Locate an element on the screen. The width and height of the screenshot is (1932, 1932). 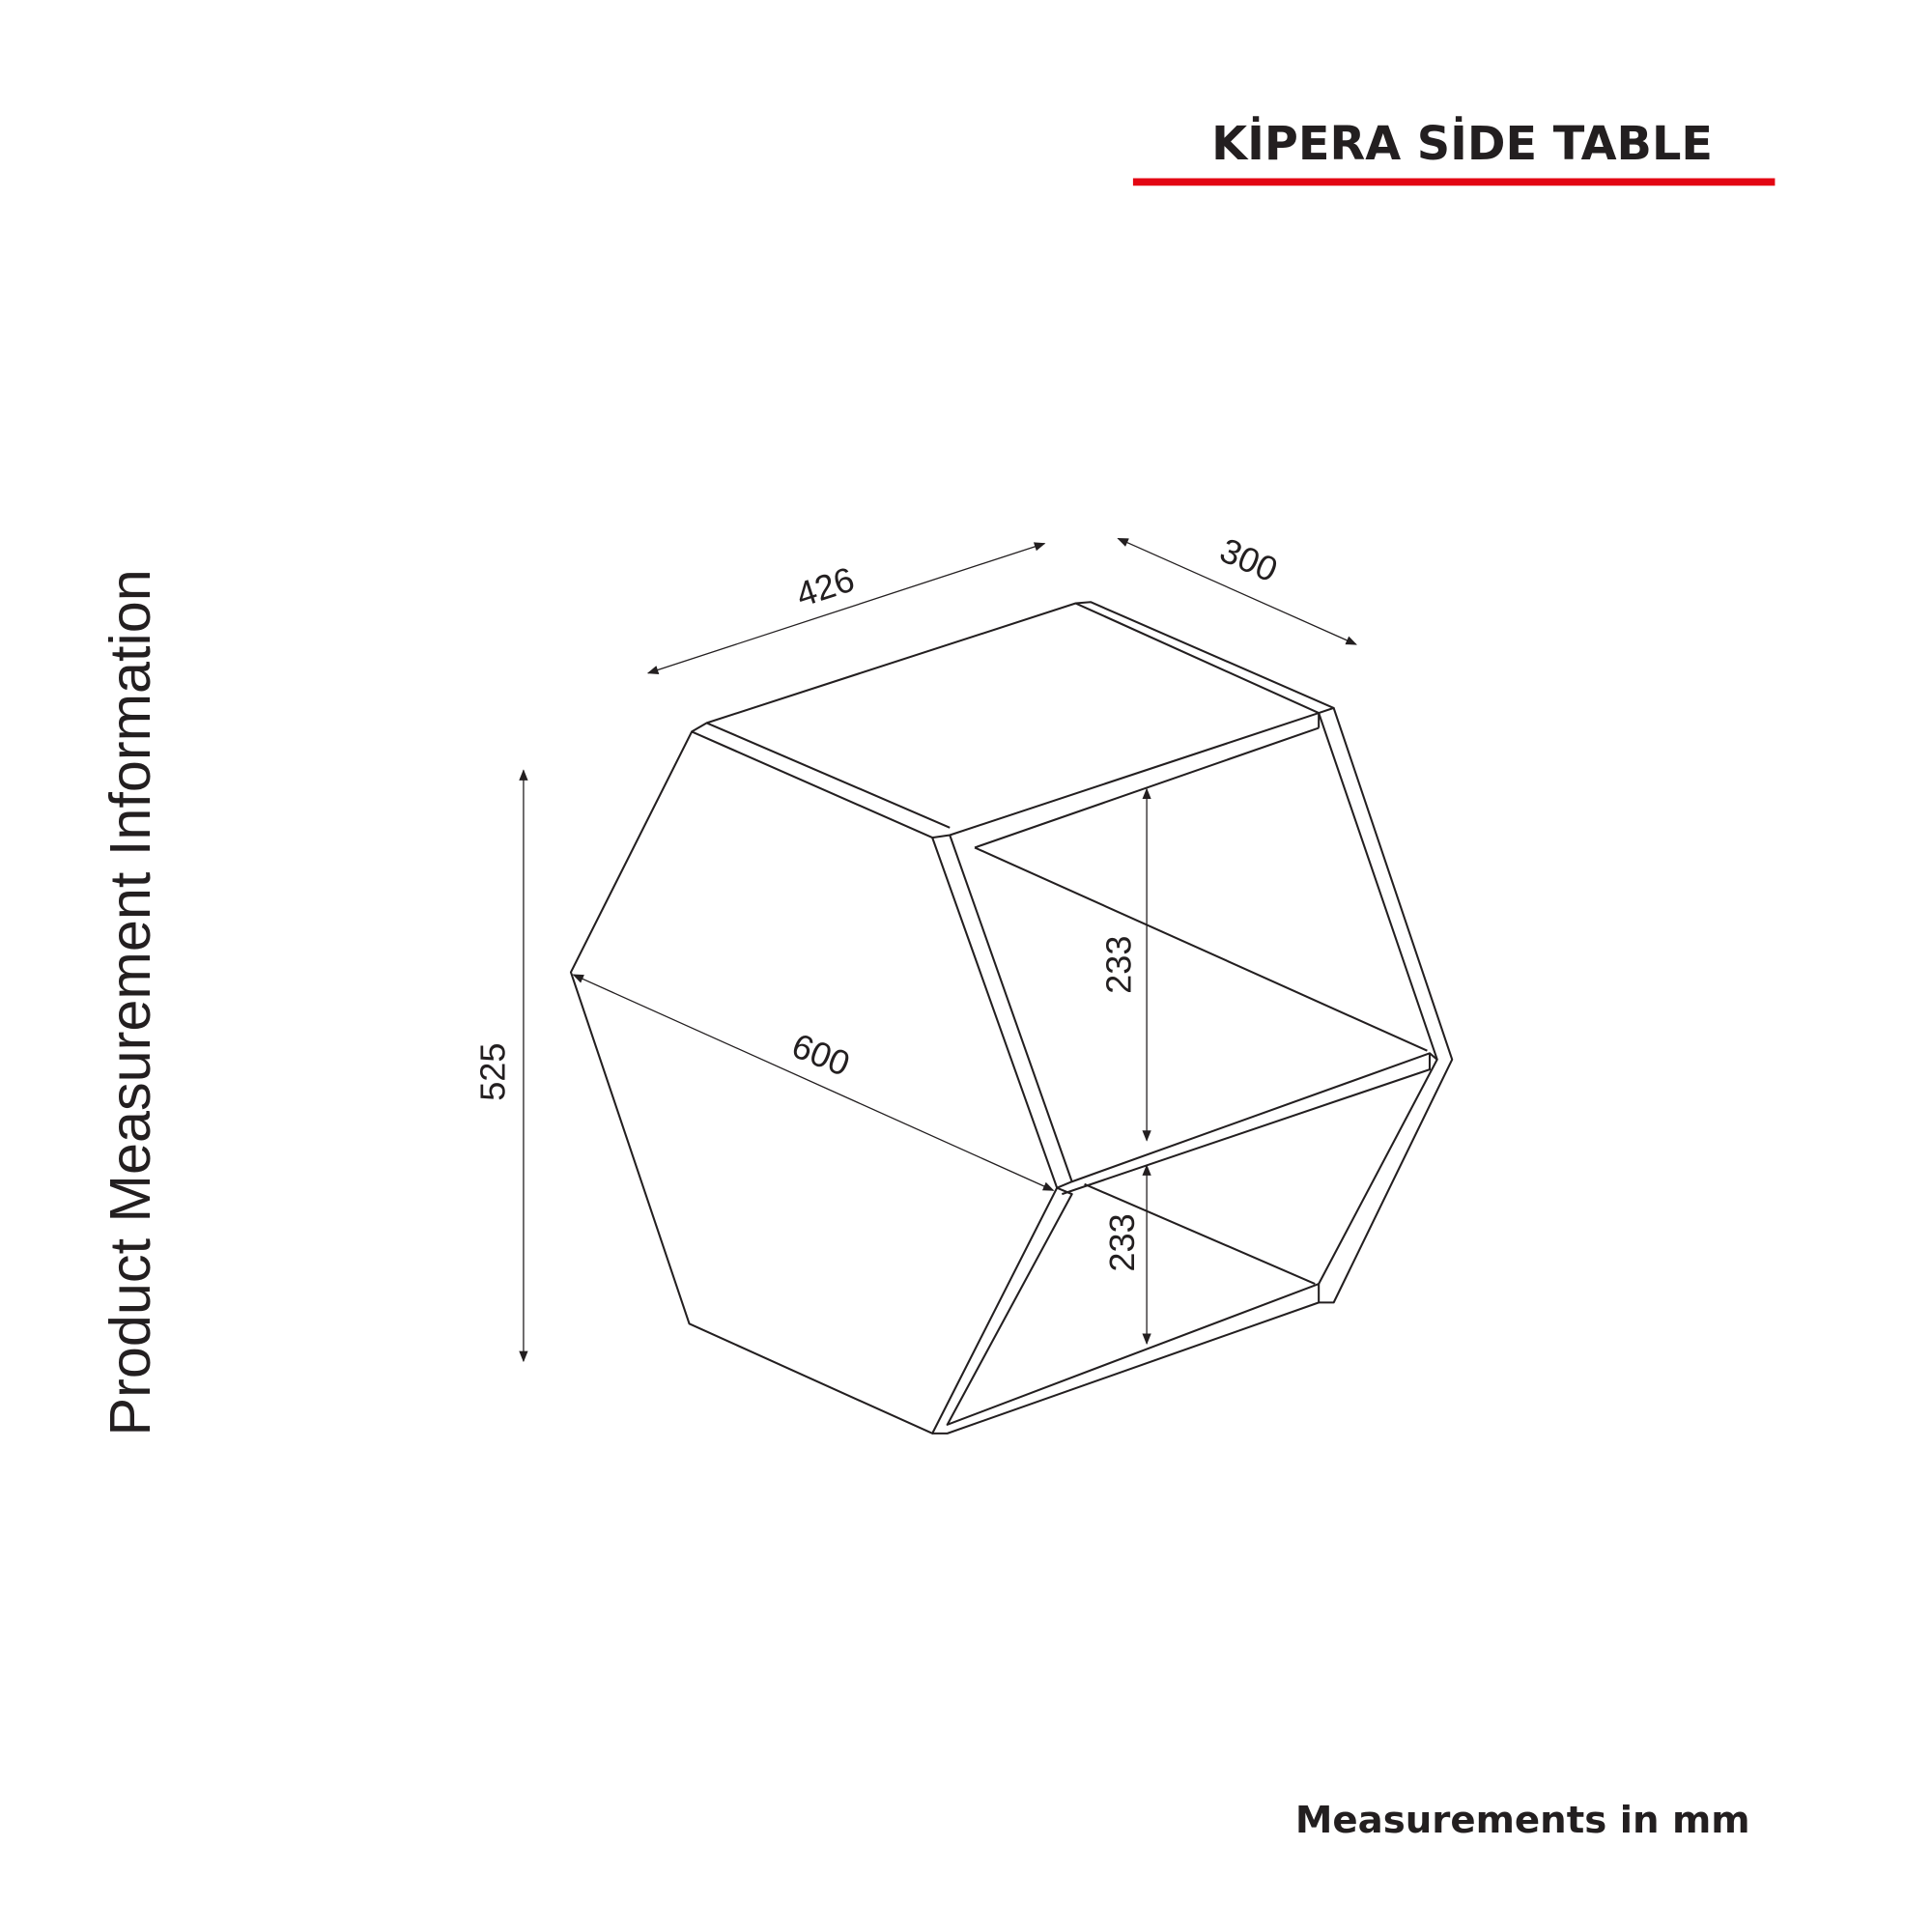
depth-label: 300 is located at coordinates (1249, 560).